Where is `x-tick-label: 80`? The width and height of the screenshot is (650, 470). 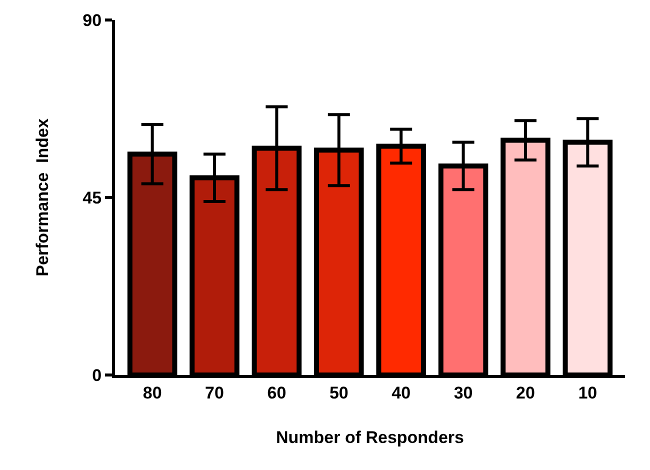 x-tick-label: 80 is located at coordinates (152, 392).